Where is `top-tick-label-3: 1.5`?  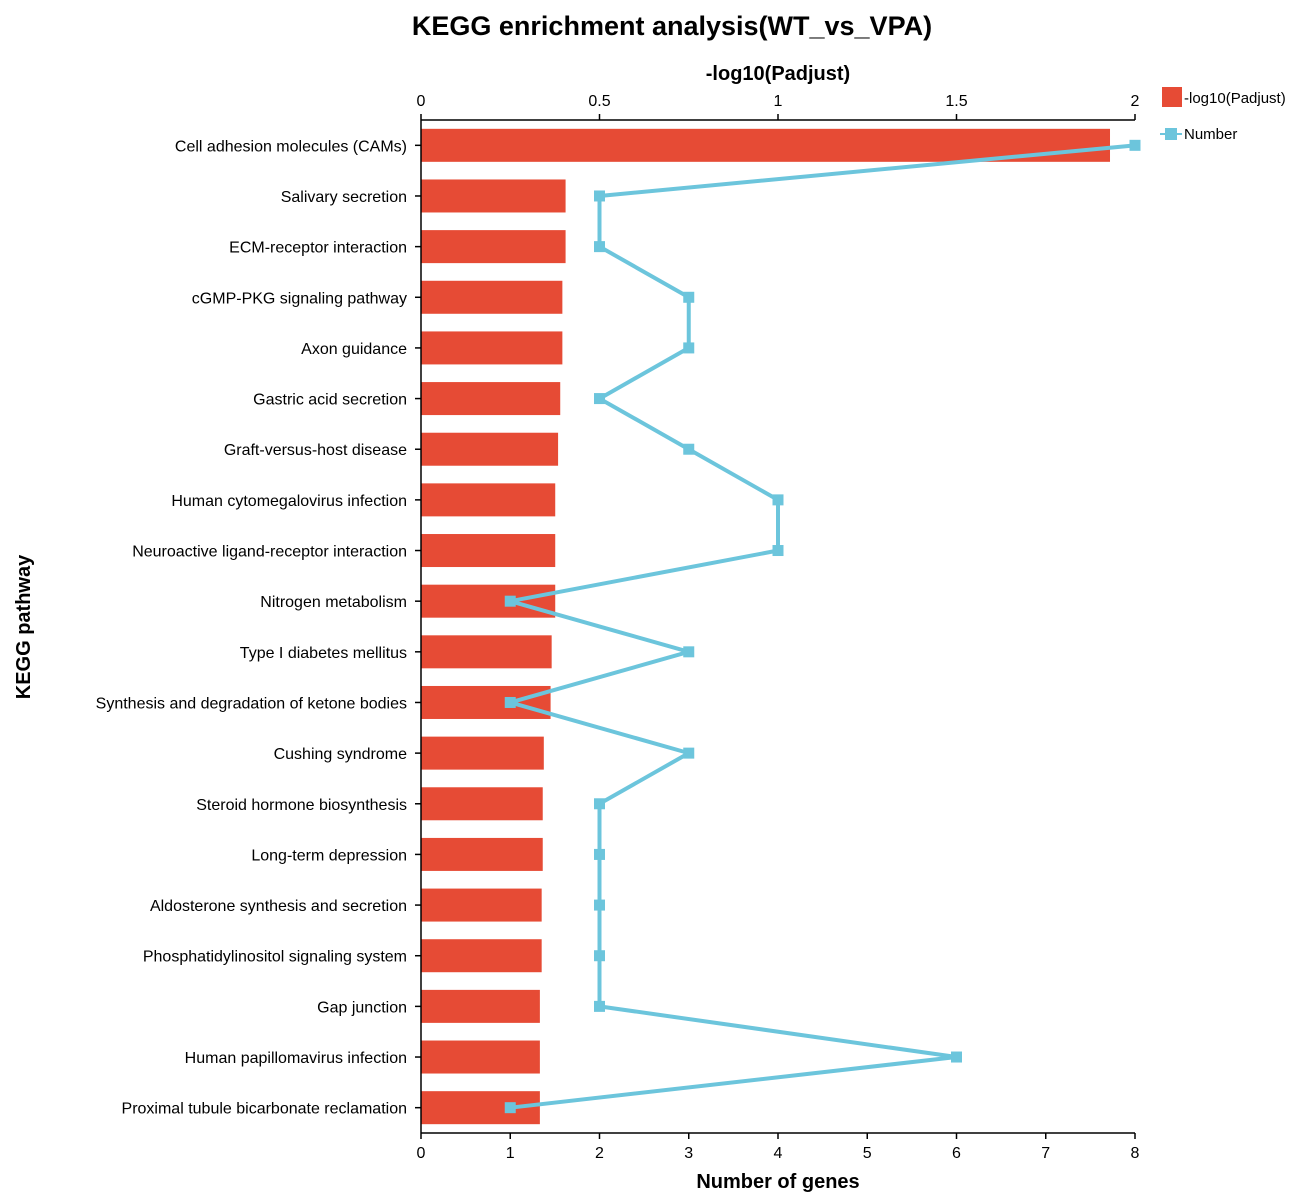
top-tick-label-3: 1.5 is located at coordinates (956, 101).